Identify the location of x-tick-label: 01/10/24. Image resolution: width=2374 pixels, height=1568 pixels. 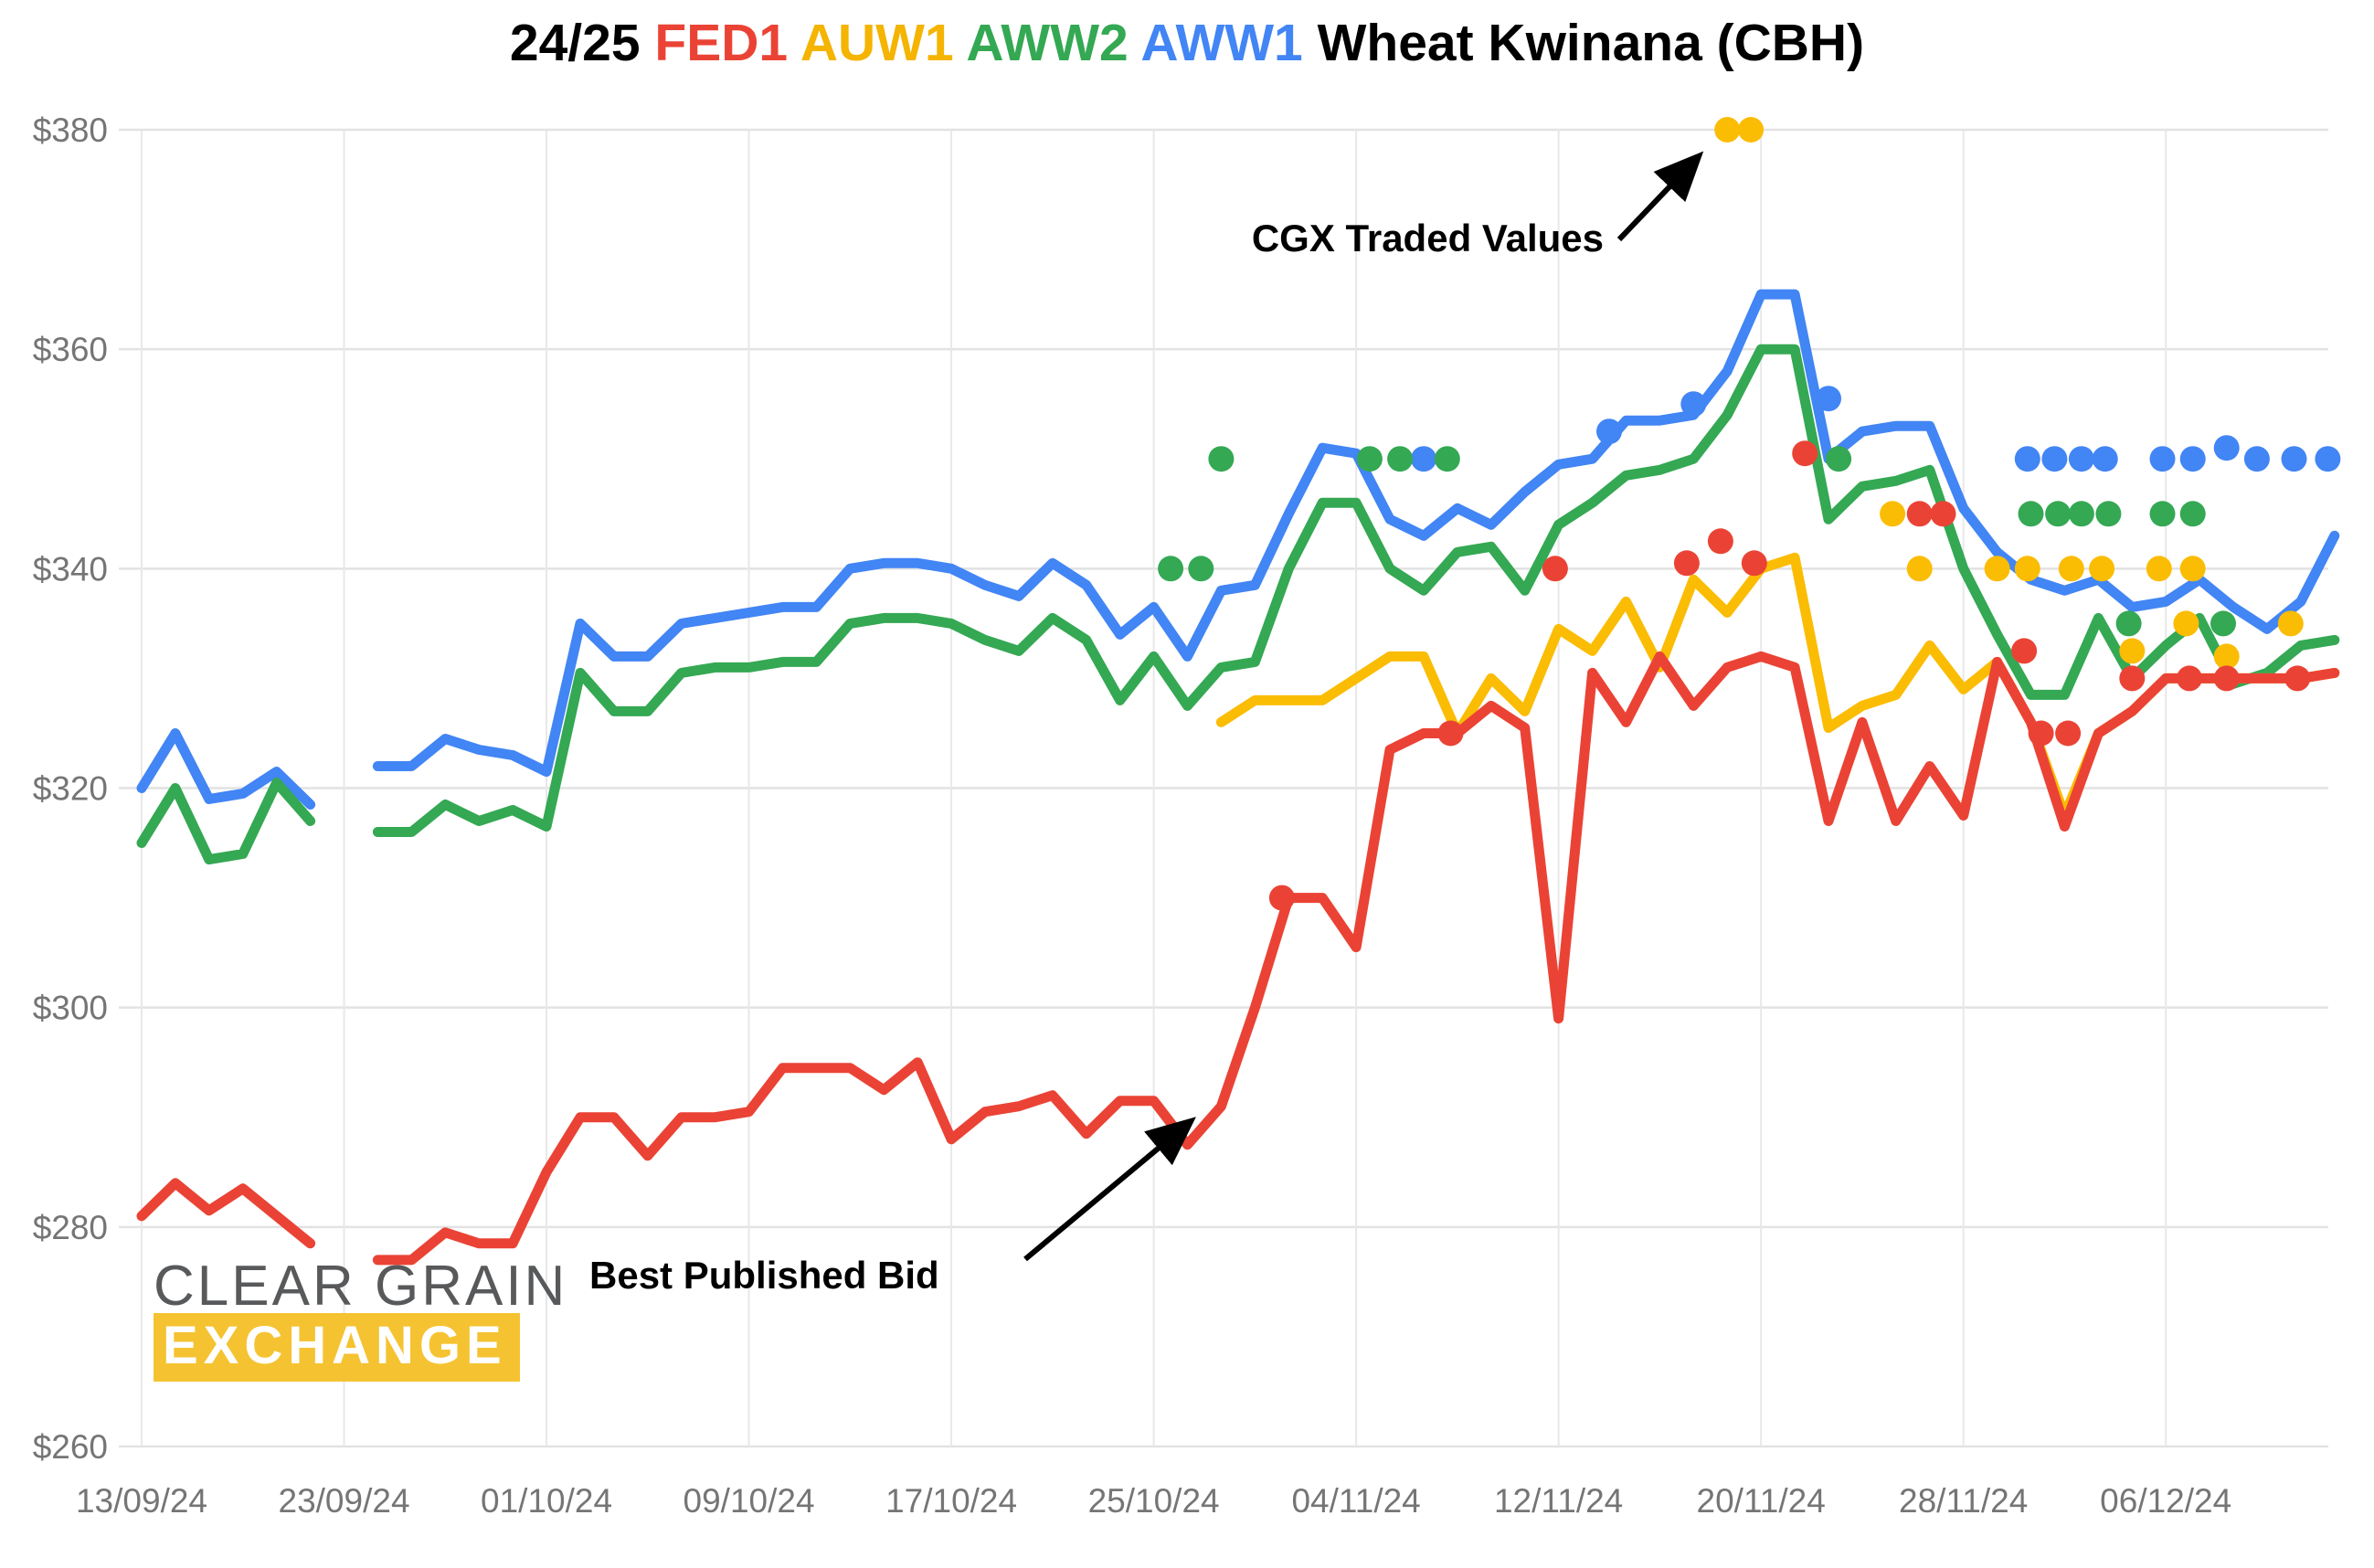
(547, 1501).